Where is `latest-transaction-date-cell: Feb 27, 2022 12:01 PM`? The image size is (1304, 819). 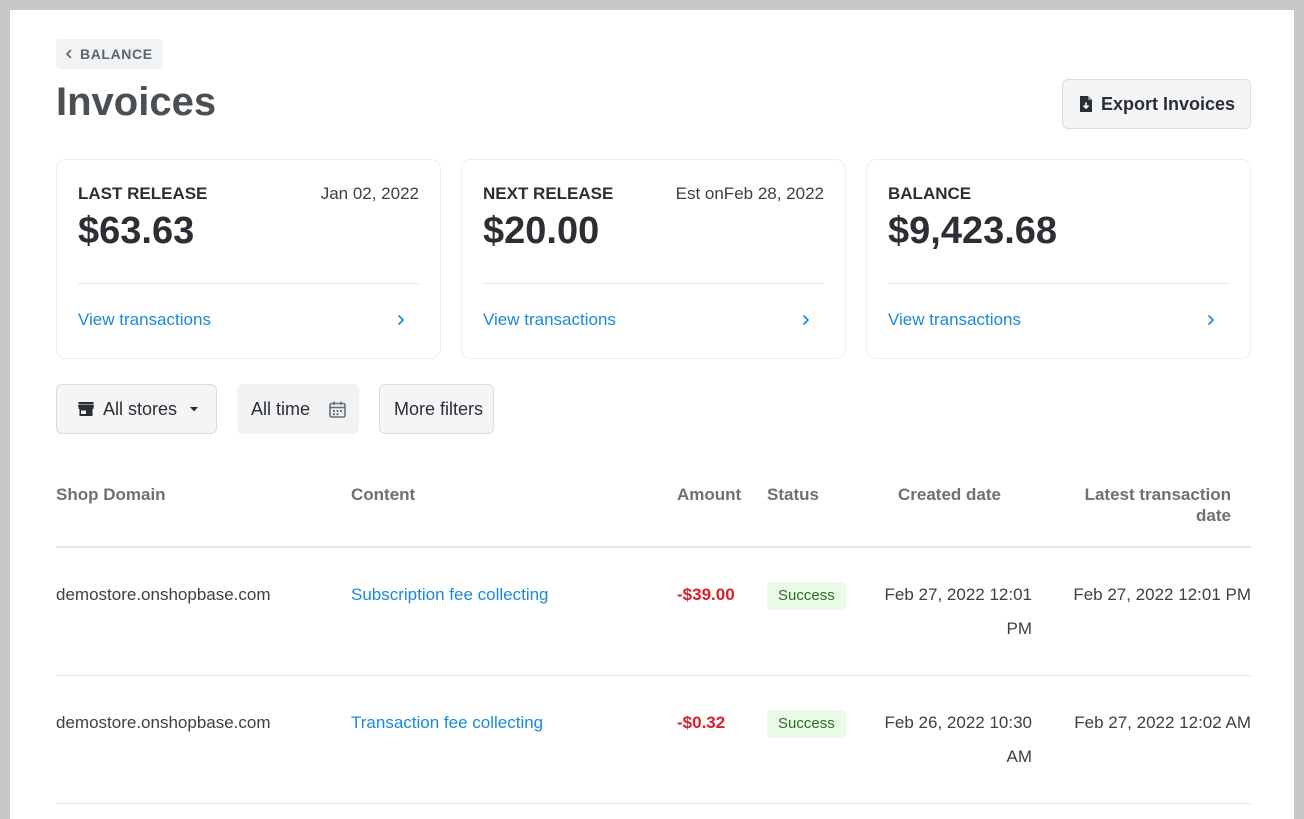
latest-transaction-date-cell: Feb 27, 2022 12:01 PM is located at coordinates (1162, 594).